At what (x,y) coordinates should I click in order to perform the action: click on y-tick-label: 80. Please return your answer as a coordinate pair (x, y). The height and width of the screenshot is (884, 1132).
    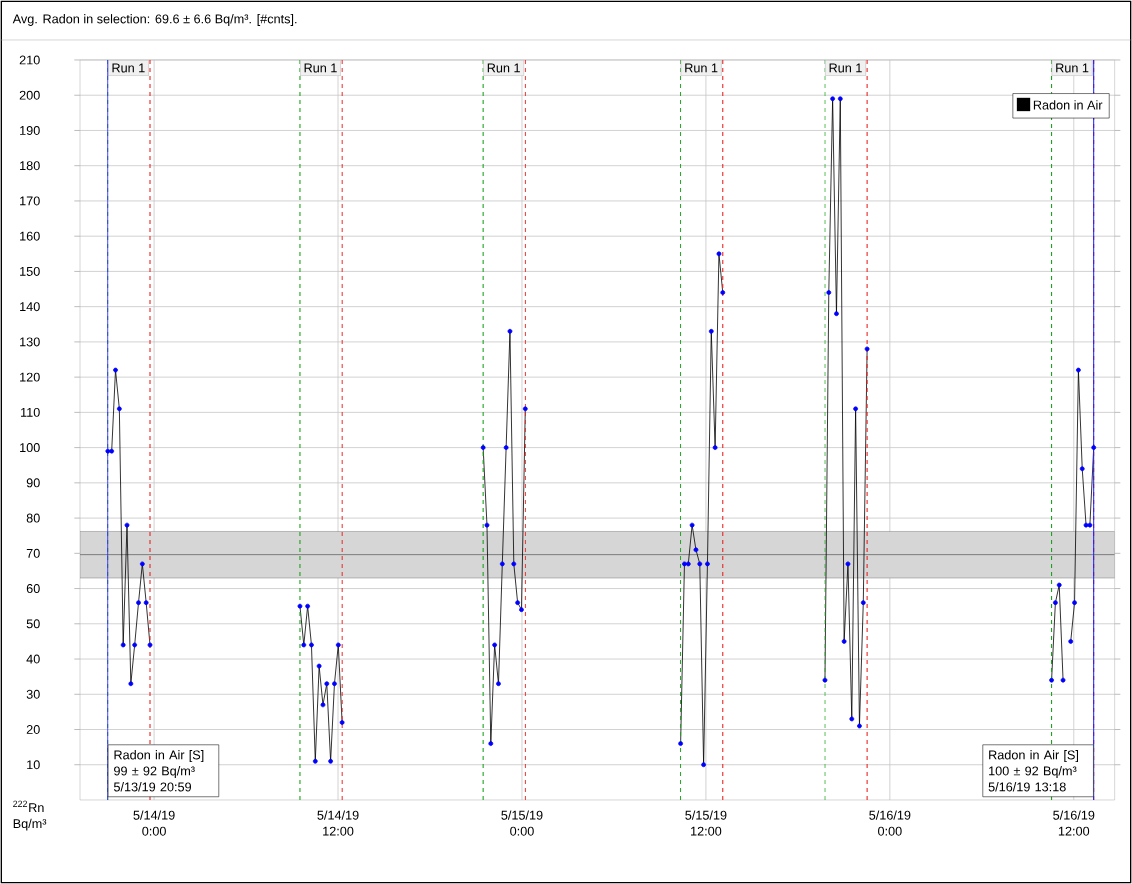
    Looking at the image, I should click on (33, 518).